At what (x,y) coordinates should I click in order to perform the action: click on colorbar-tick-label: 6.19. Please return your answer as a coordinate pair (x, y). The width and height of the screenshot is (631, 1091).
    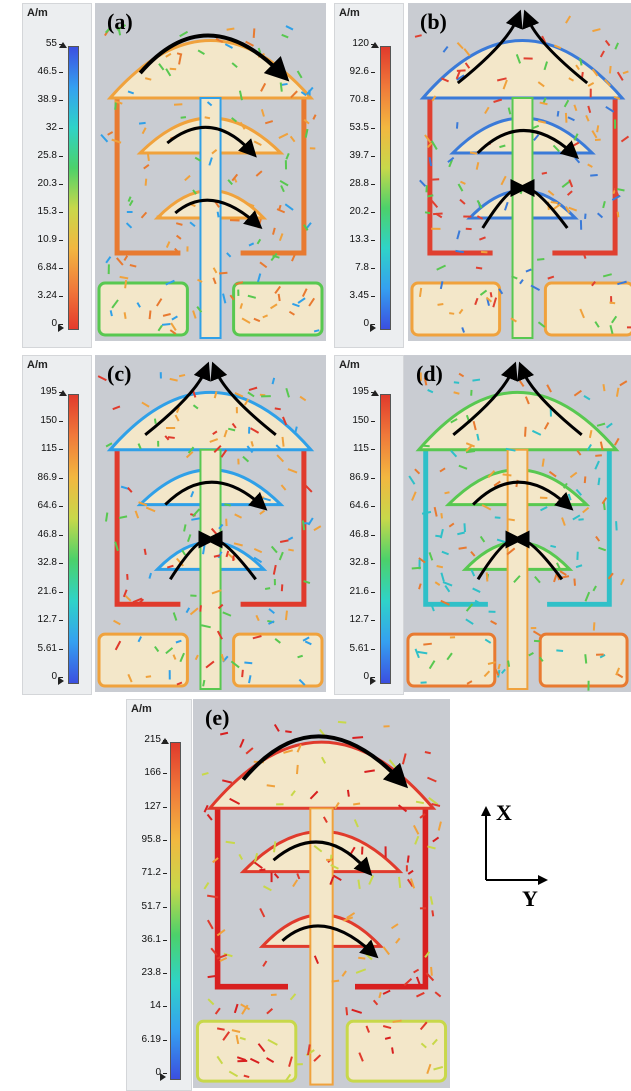
    Looking at the image, I should click on (147, 1039).